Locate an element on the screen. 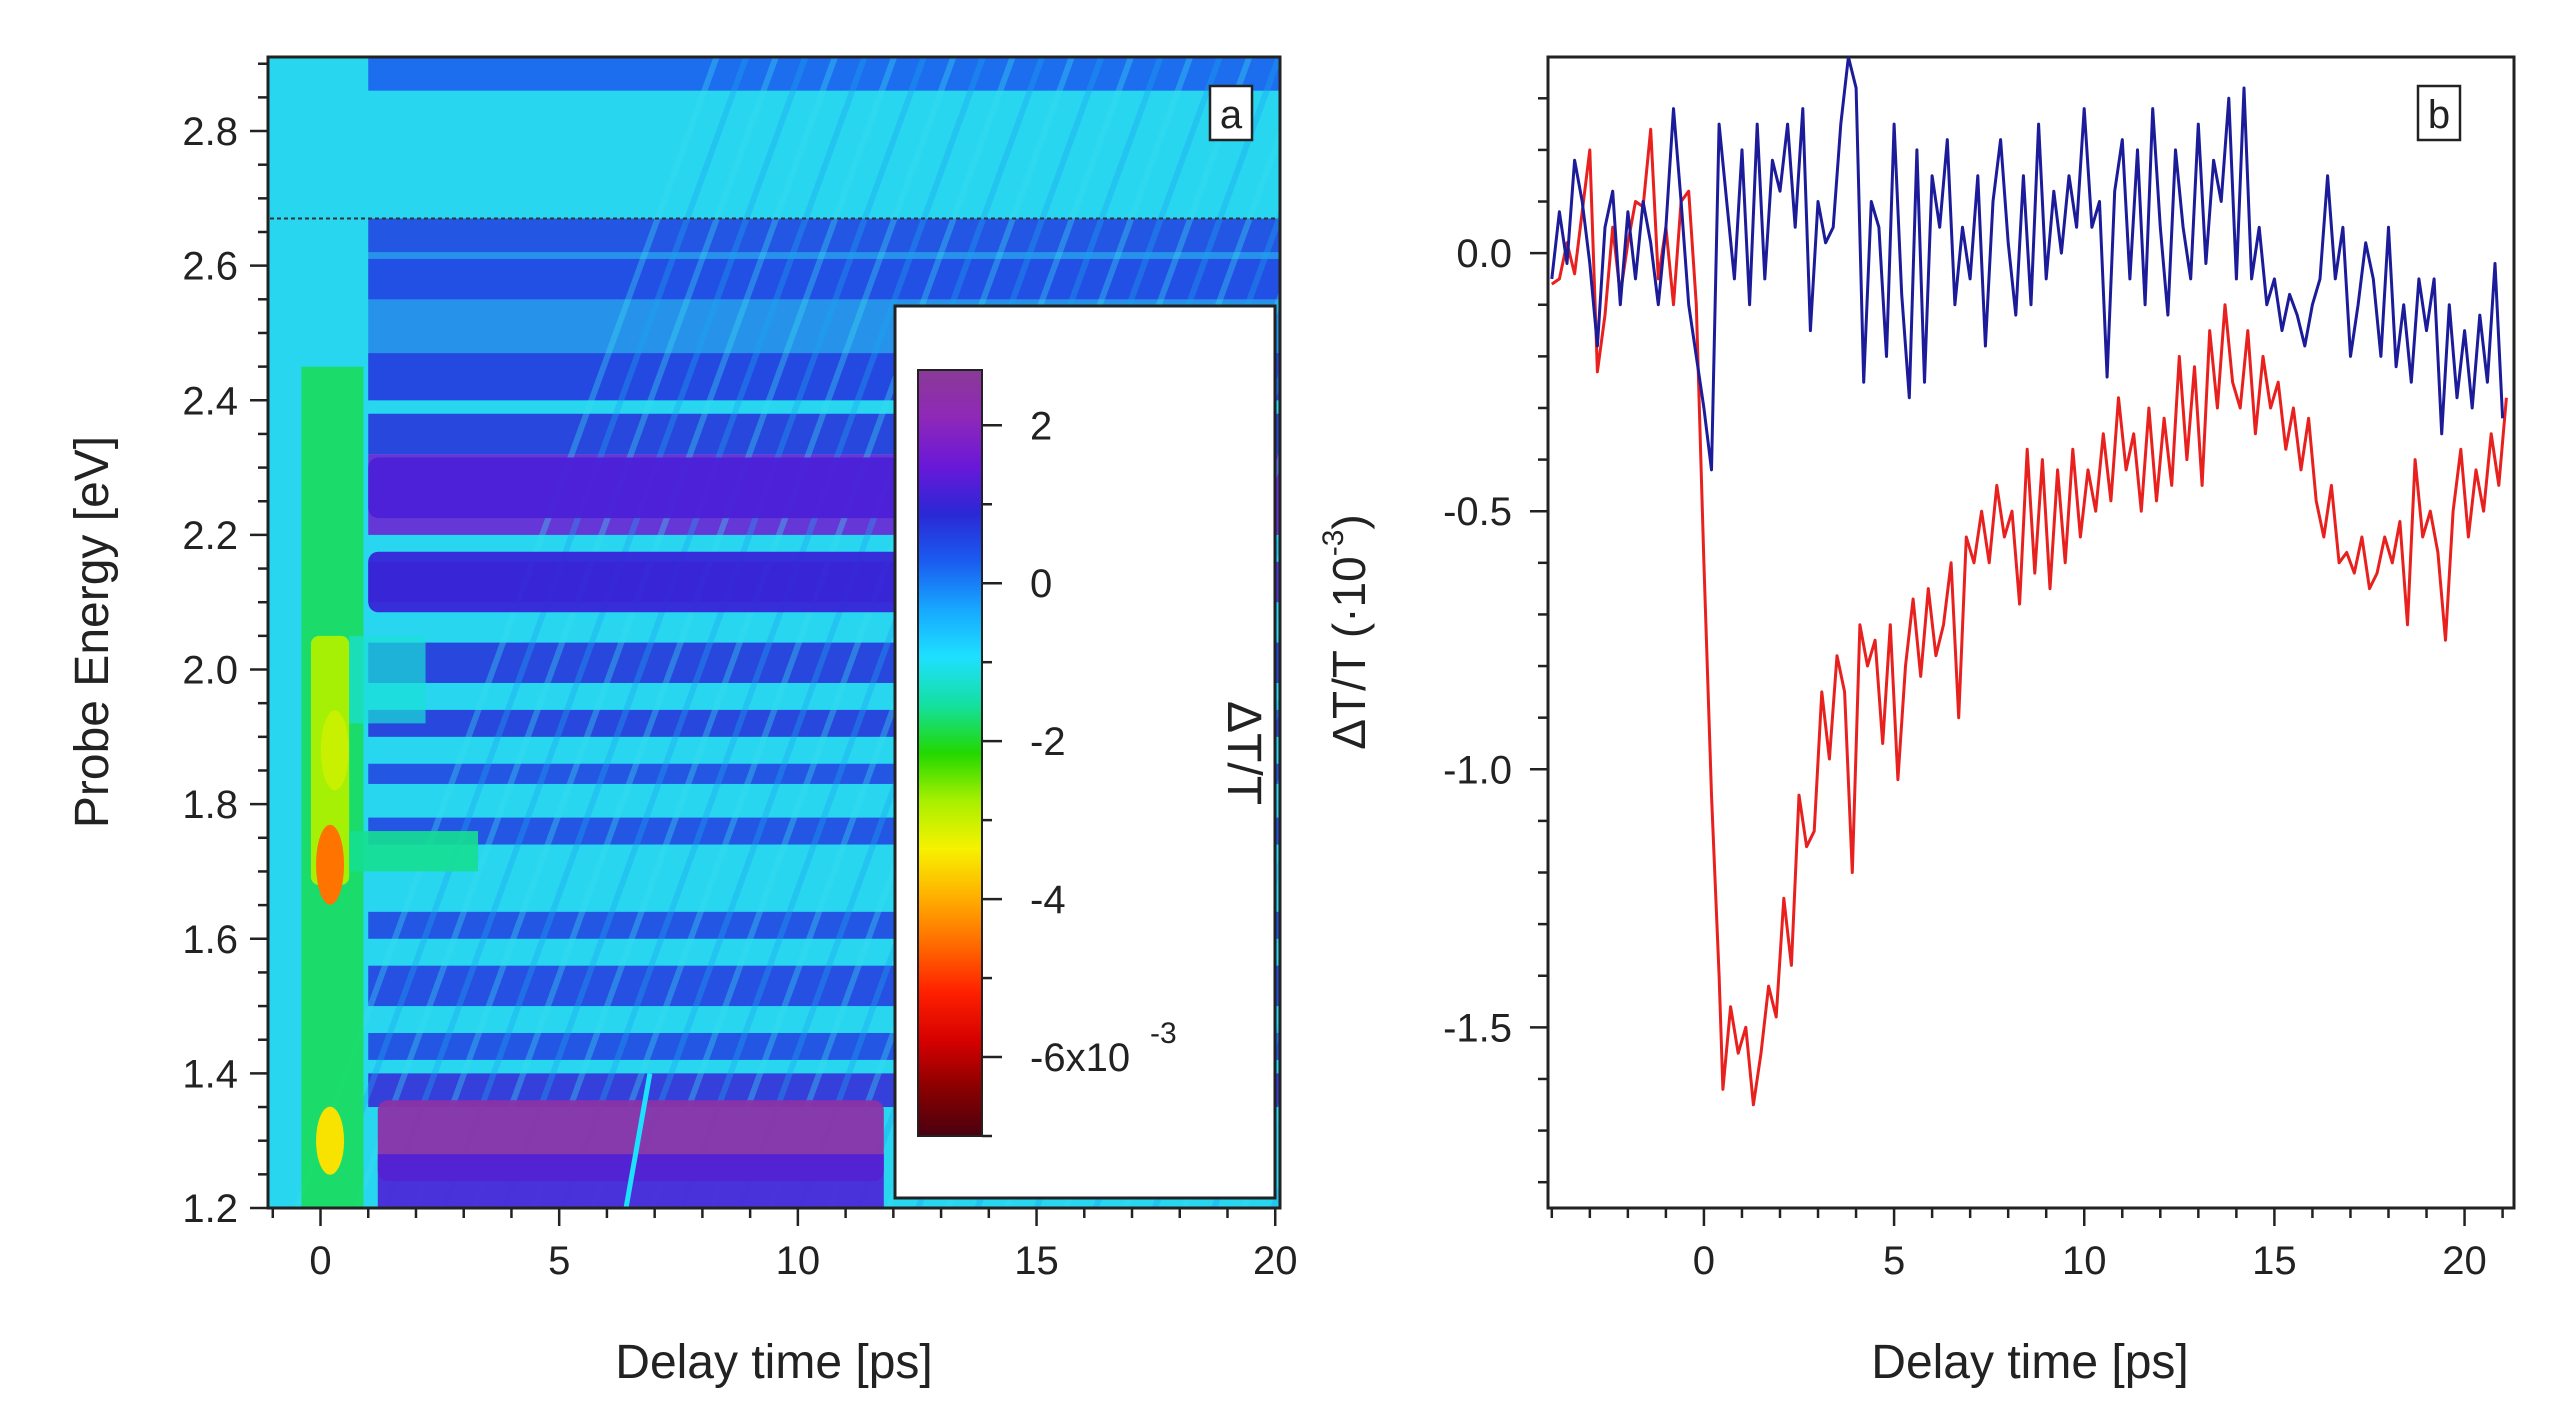 The image size is (2572, 1426). panel-b-label: b is located at coordinates (2439, 115).